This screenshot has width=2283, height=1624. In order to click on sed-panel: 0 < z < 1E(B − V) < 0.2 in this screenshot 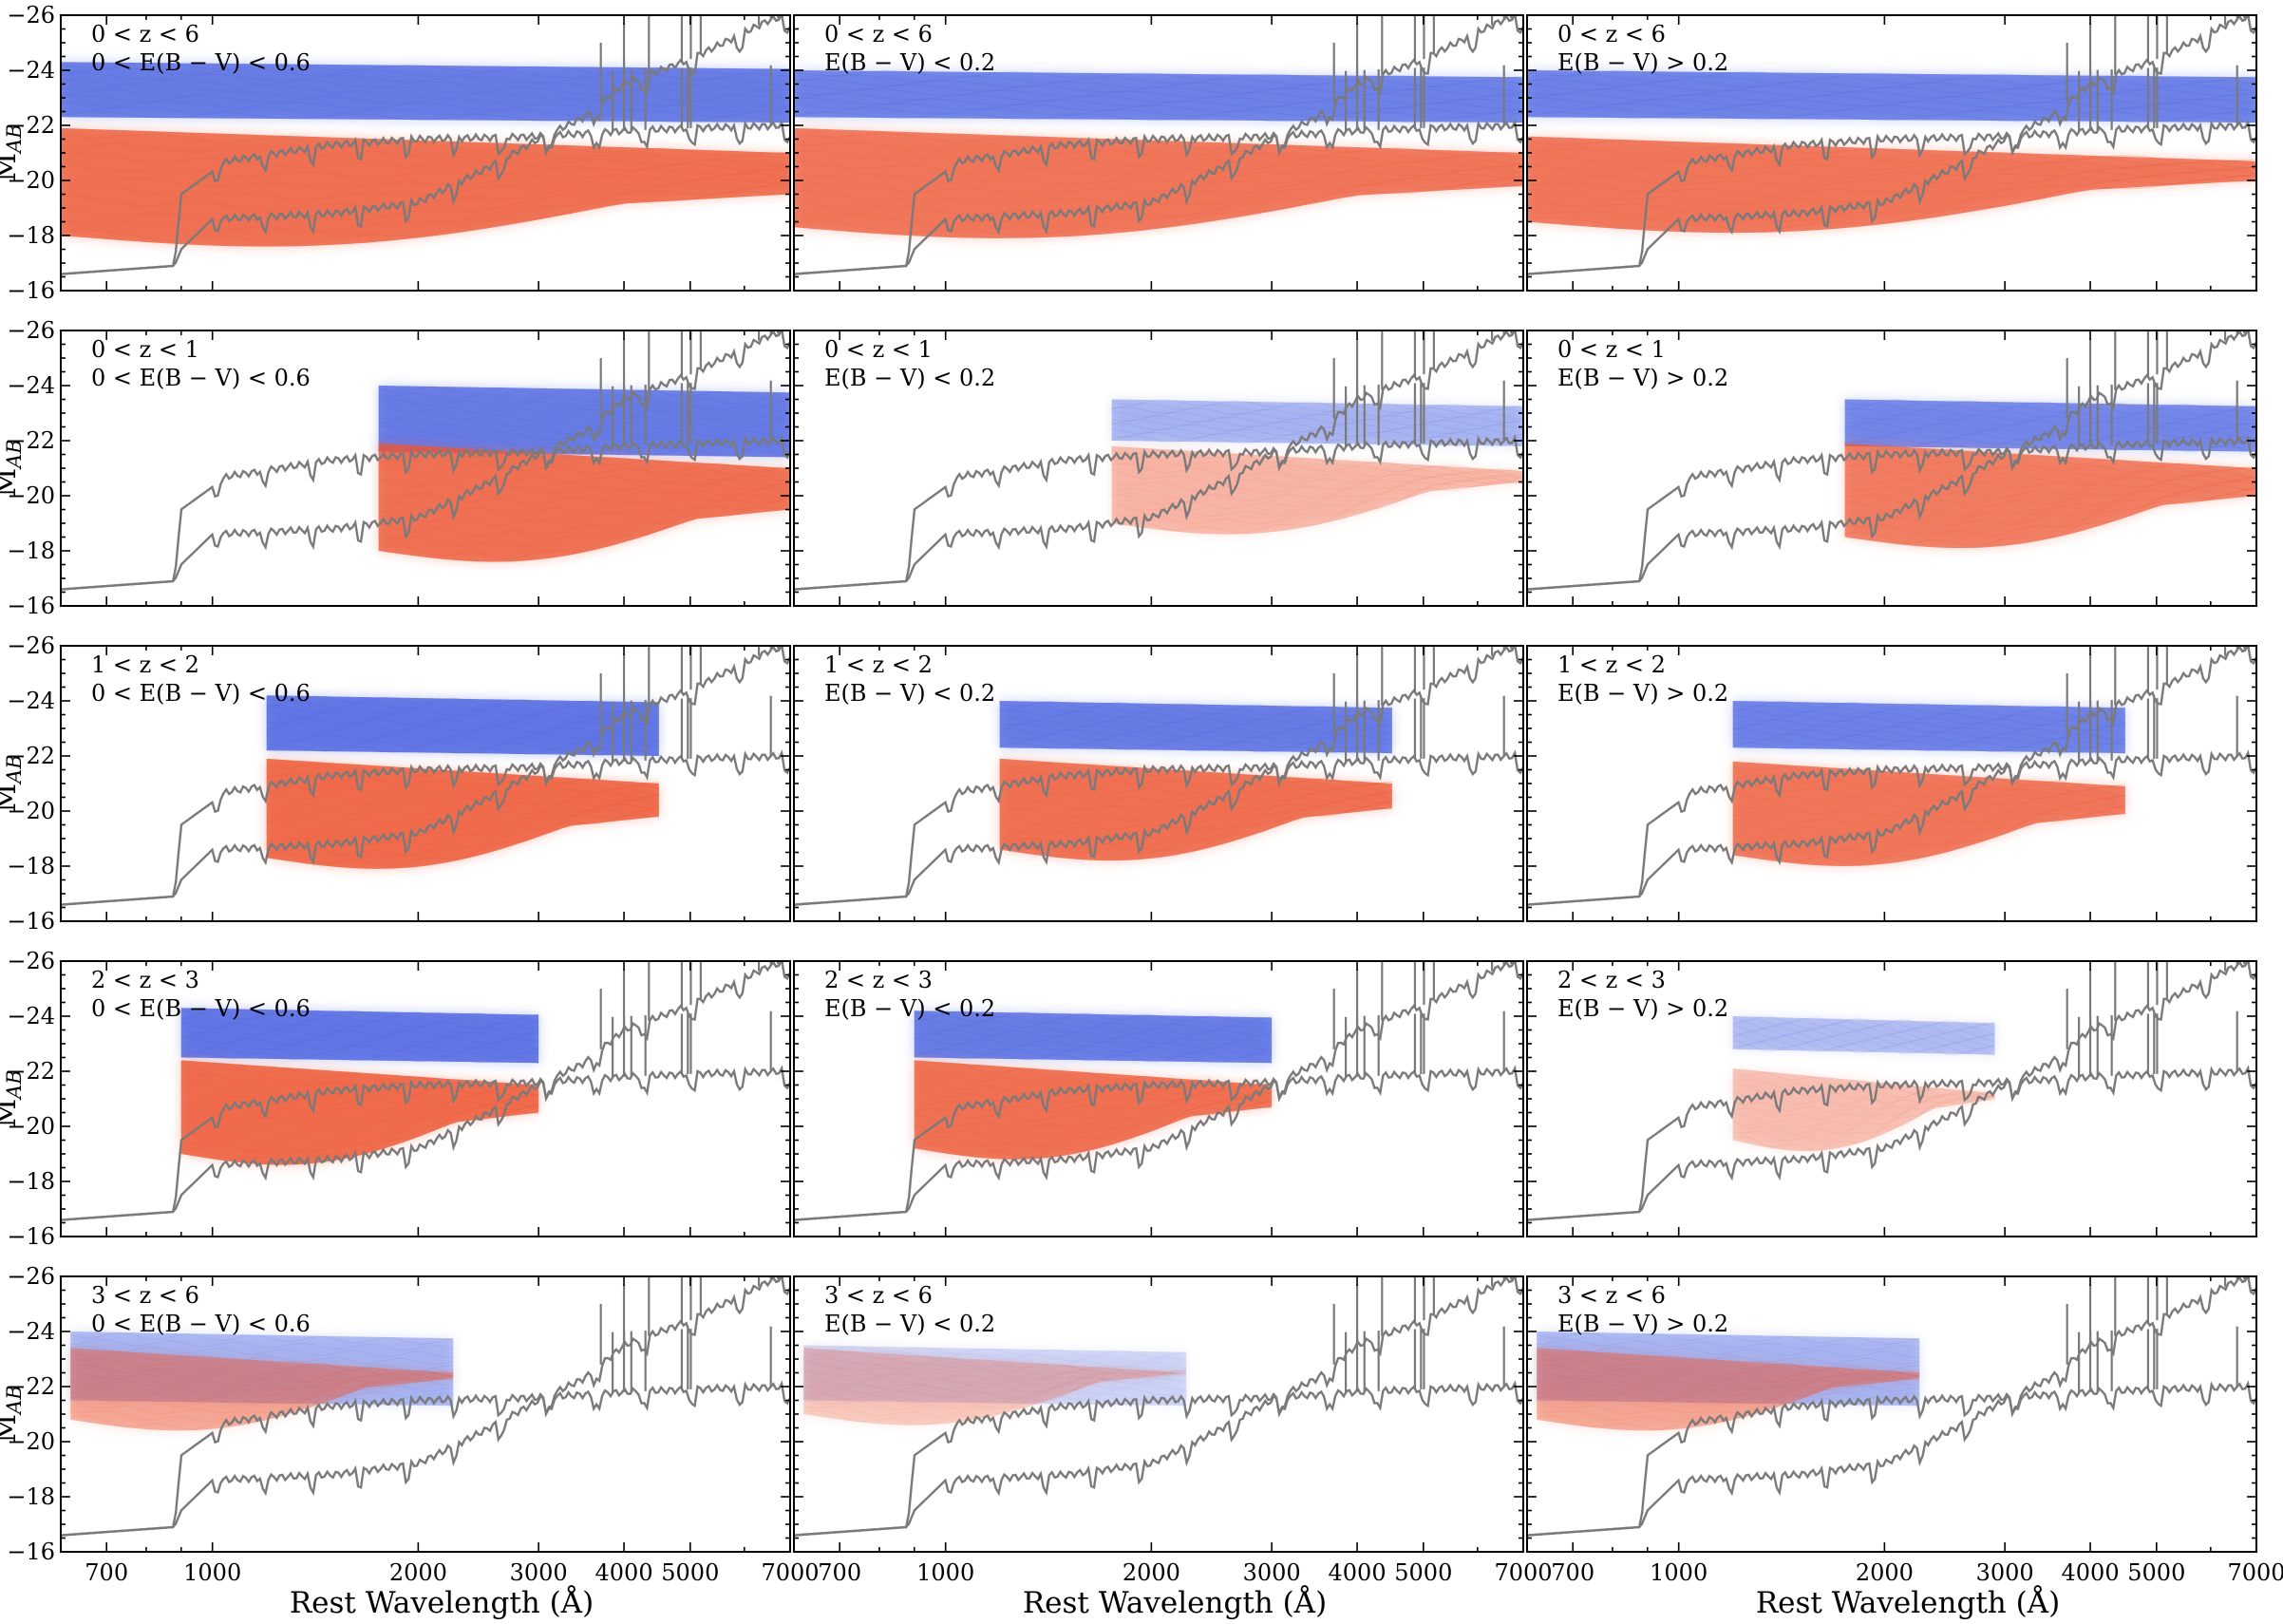, I will do `click(1159, 468)`.